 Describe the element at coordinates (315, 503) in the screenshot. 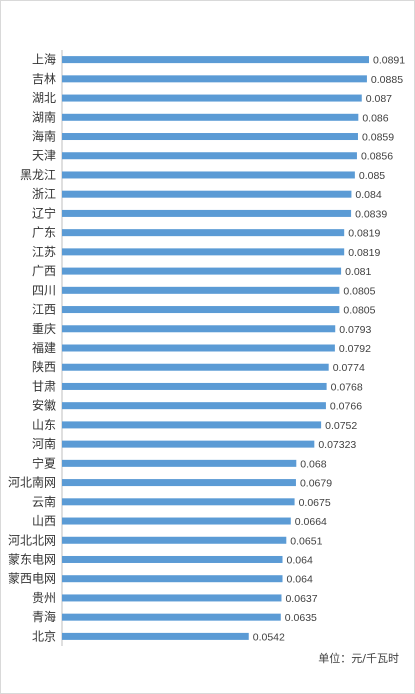

I see `value-label: 0.0675` at that location.